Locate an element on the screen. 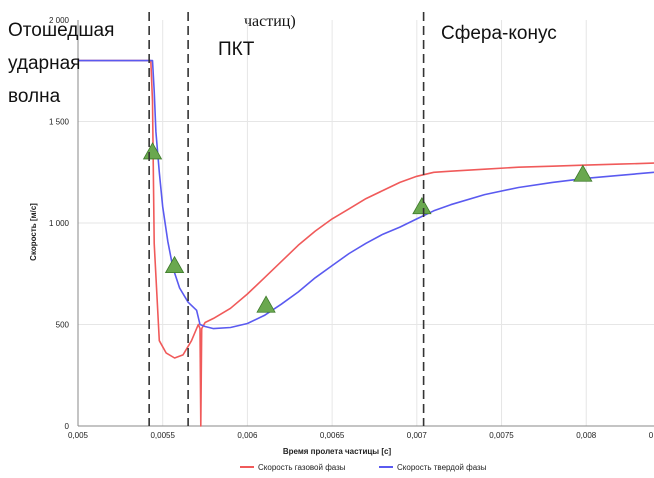 The width and height of the screenshot is (654, 478). legend-label-solid: Скорость твердой фазы is located at coordinates (442, 467).